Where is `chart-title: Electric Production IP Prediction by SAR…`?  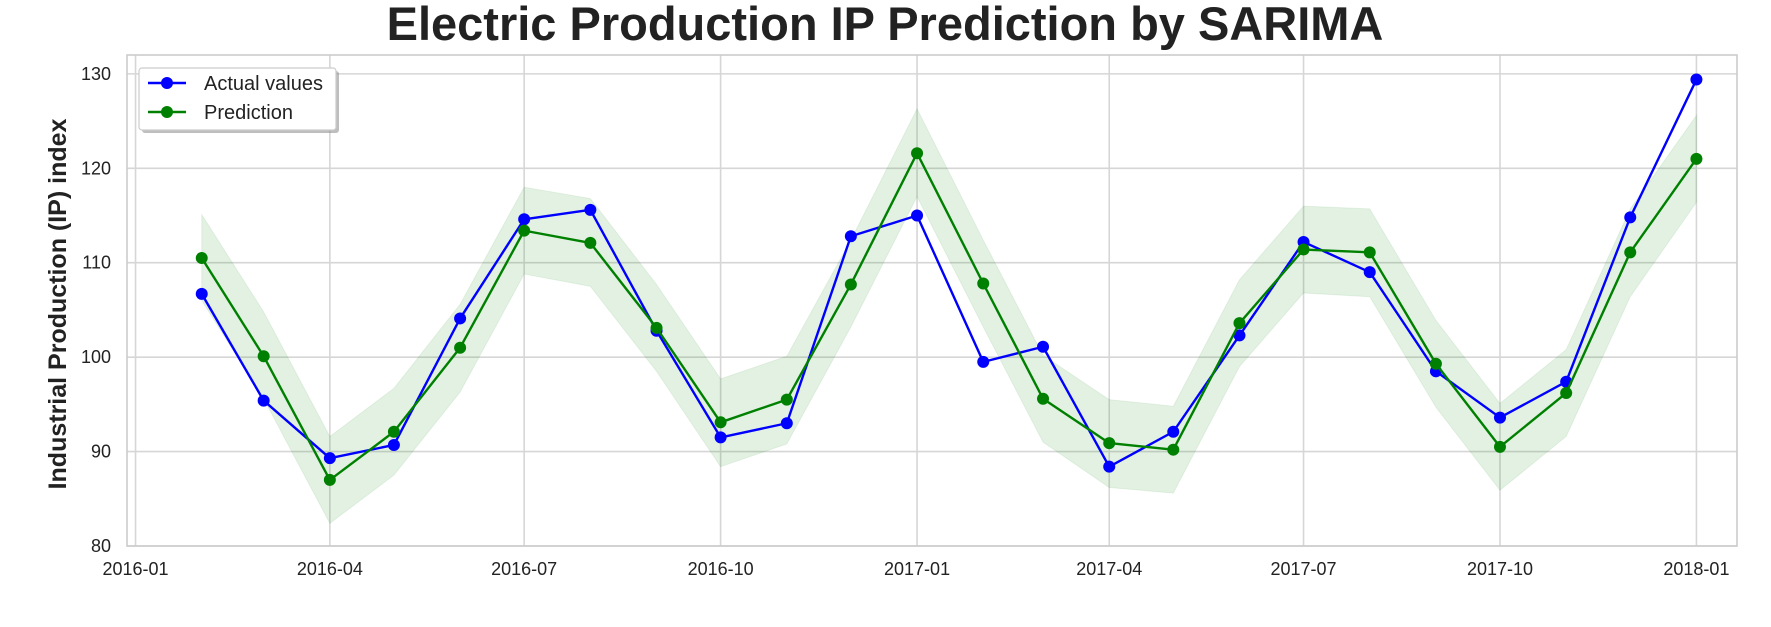
chart-title: Electric Production IP Prediction by SAR… is located at coordinates (885, 25).